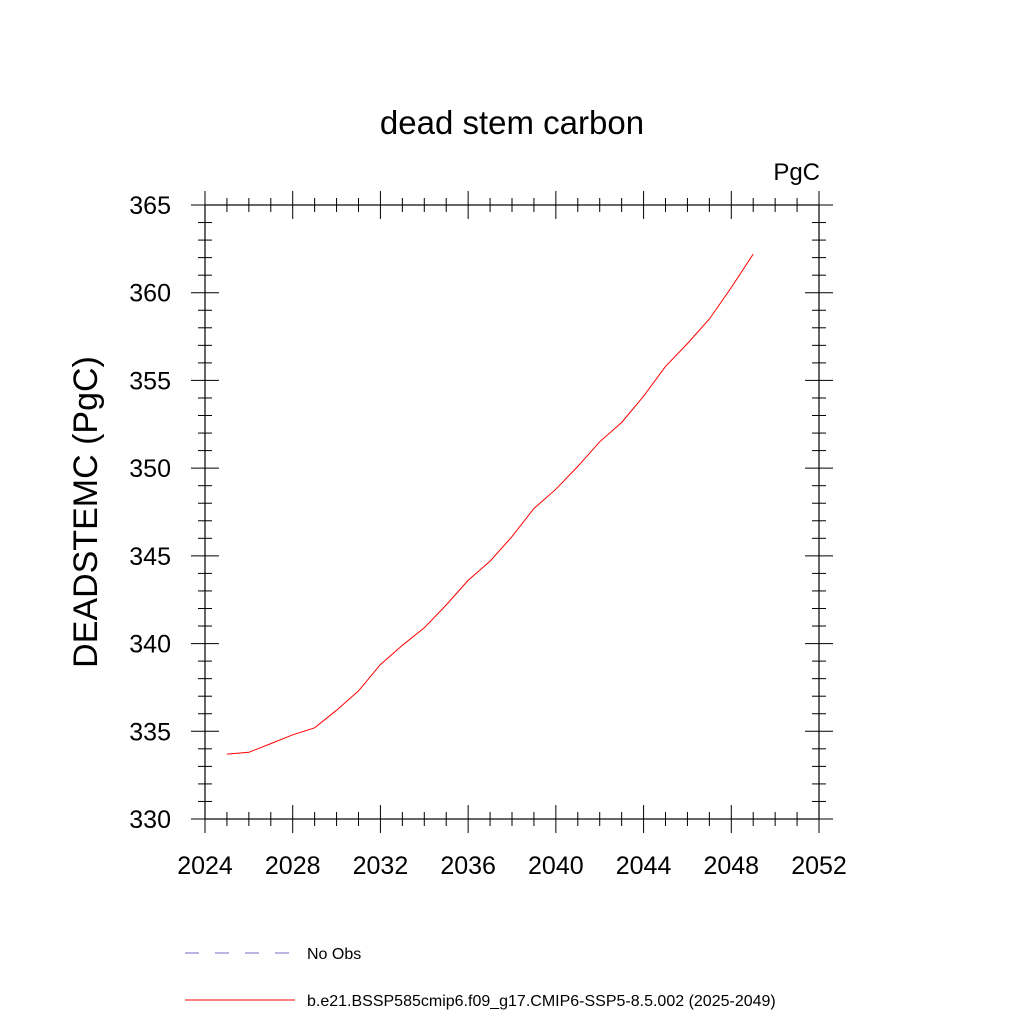 Image resolution: width=1024 pixels, height=1024 pixels. Describe the element at coordinates (293, 866) in the screenshot. I see `x-tick-label: 2028` at that location.